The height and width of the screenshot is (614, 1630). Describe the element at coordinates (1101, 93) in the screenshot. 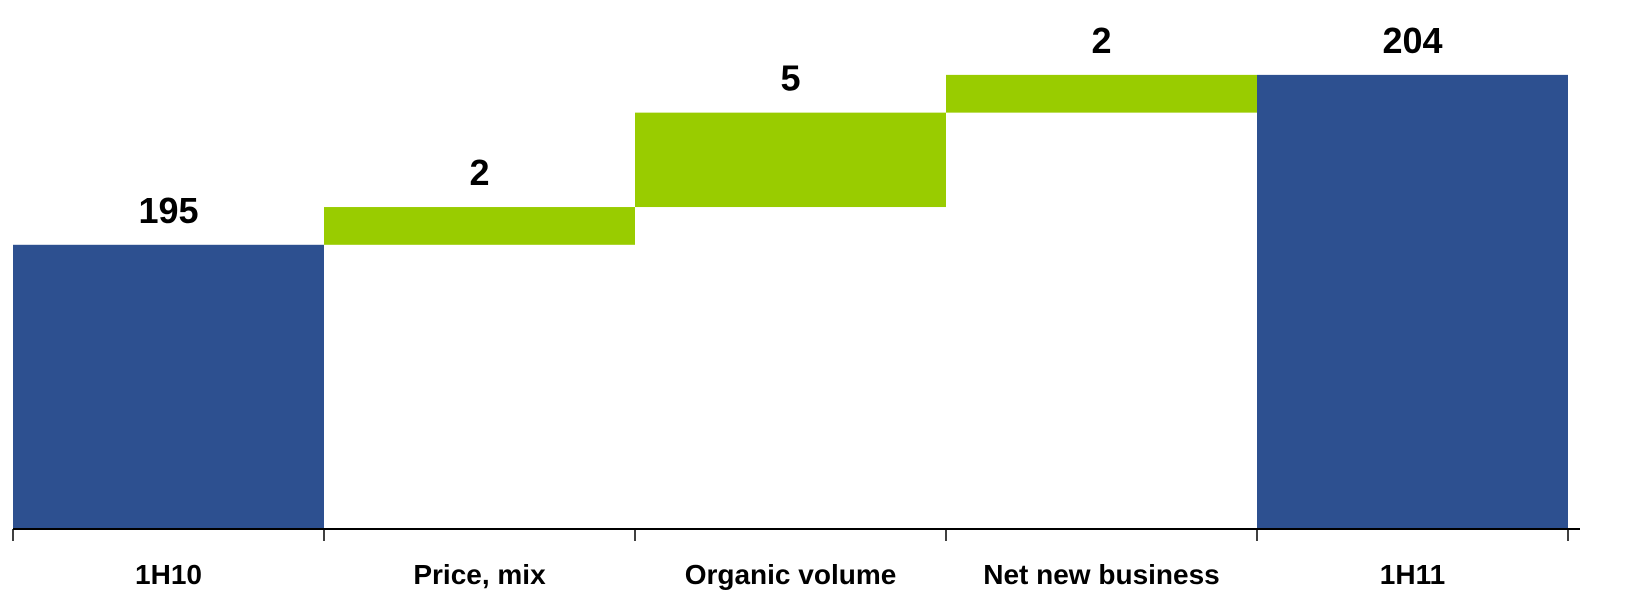

I see `bar-net-new-business` at that location.